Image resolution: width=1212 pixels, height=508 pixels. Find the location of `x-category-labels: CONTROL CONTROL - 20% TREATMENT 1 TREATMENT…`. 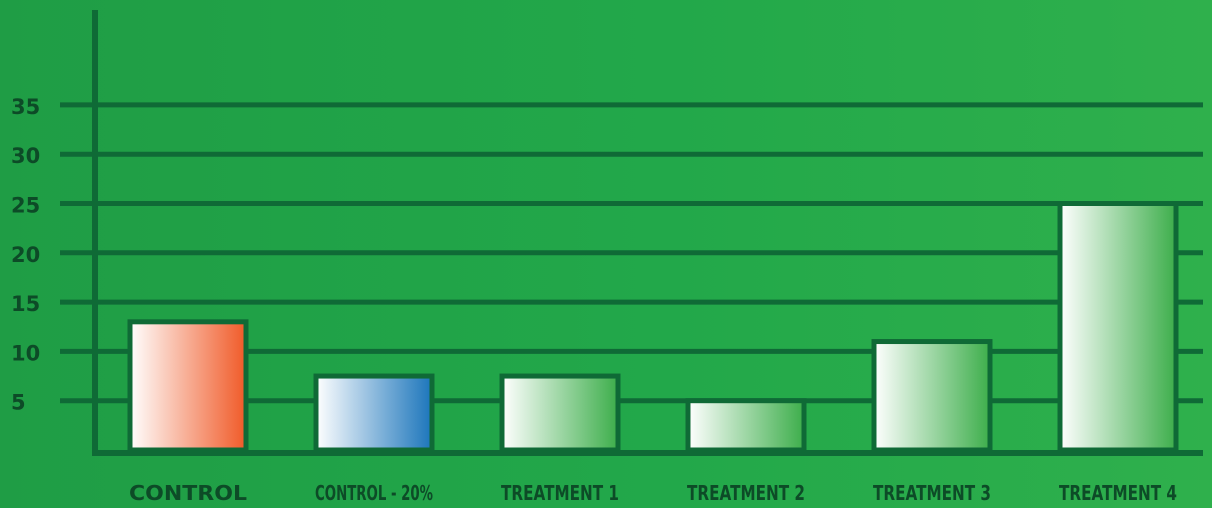

x-category-labels: CONTROL CONTROL - 20% TREATMENT 1 TREATMENT… is located at coordinates (653, 493).